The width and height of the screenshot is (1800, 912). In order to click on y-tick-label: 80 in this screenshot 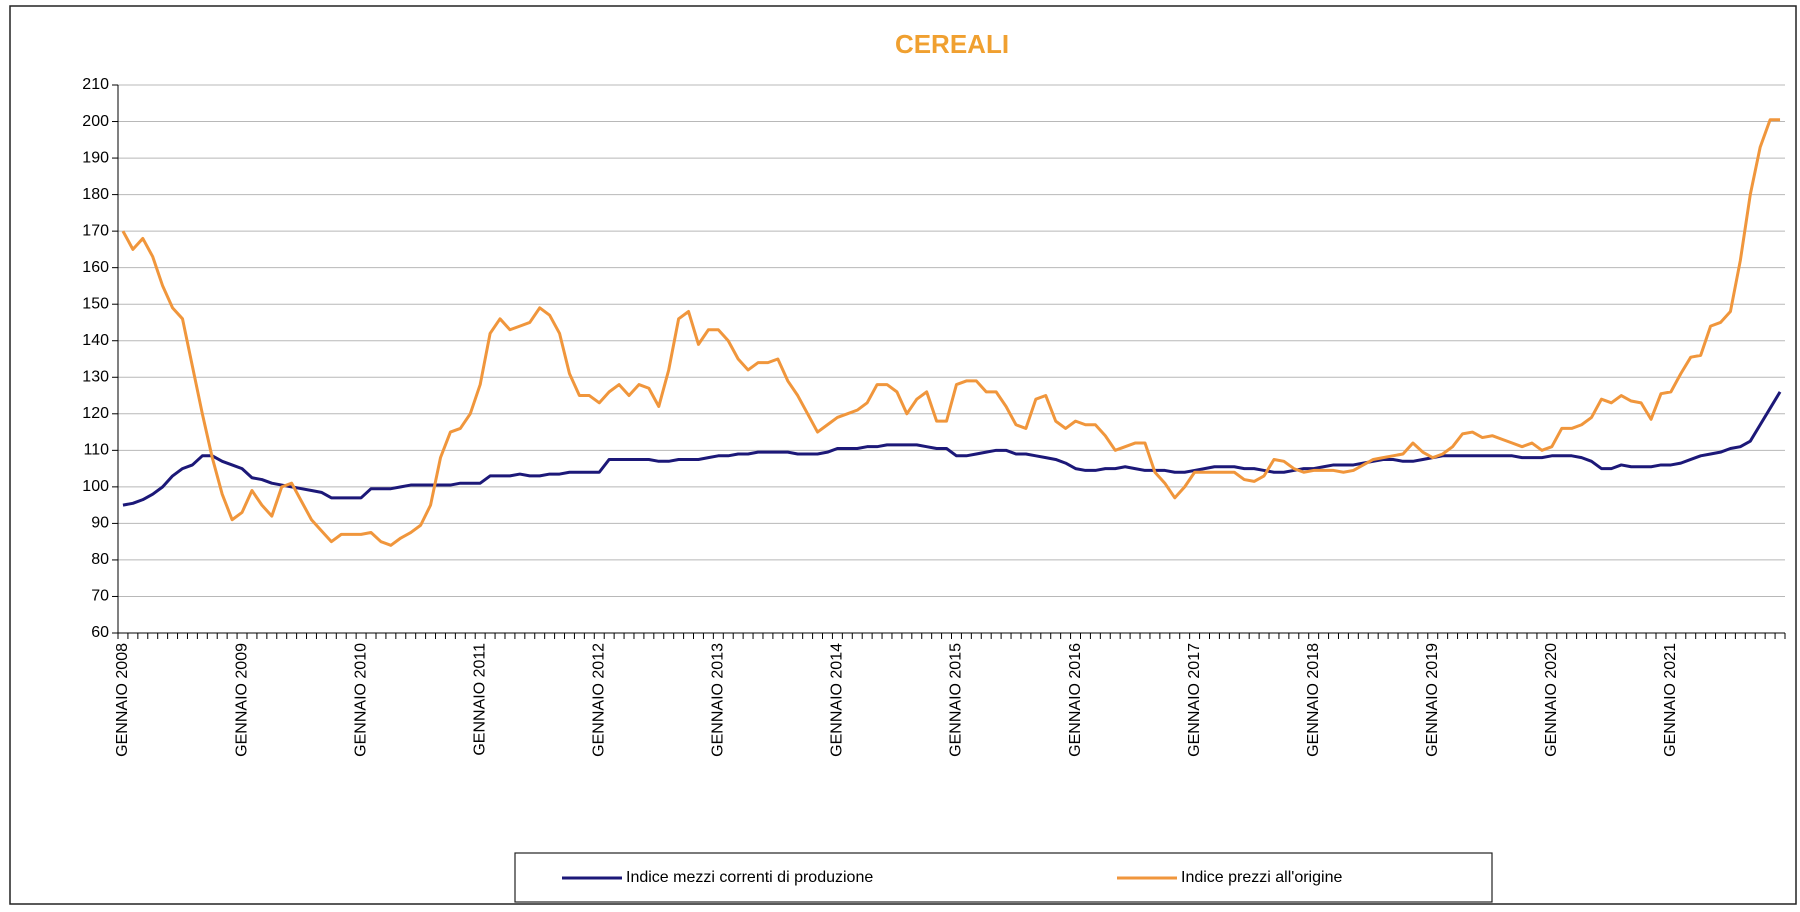, I will do `click(100, 559)`.